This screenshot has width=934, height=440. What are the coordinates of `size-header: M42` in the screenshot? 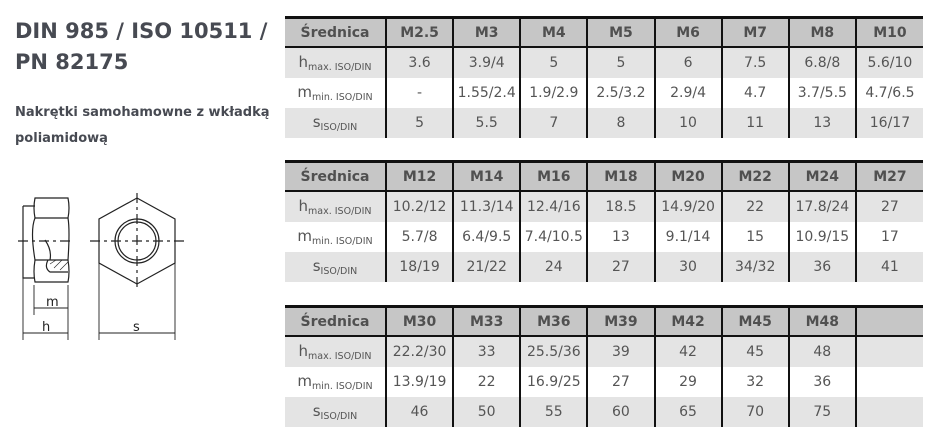 It's located at (687, 321).